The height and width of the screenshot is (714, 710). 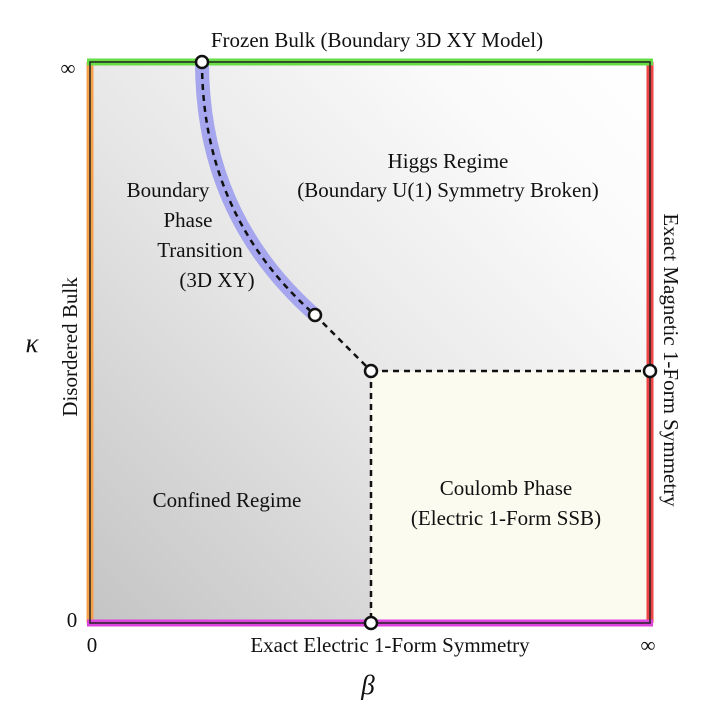 I want to click on x-tick-infinity: ∞, so click(x=648, y=645).